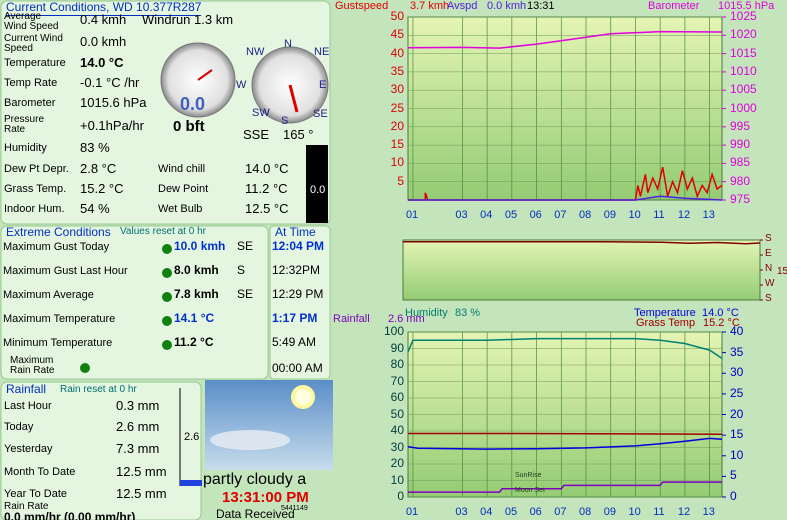 The width and height of the screenshot is (787, 520). I want to click on rain-gauge-value: 2.6, so click(192, 437).